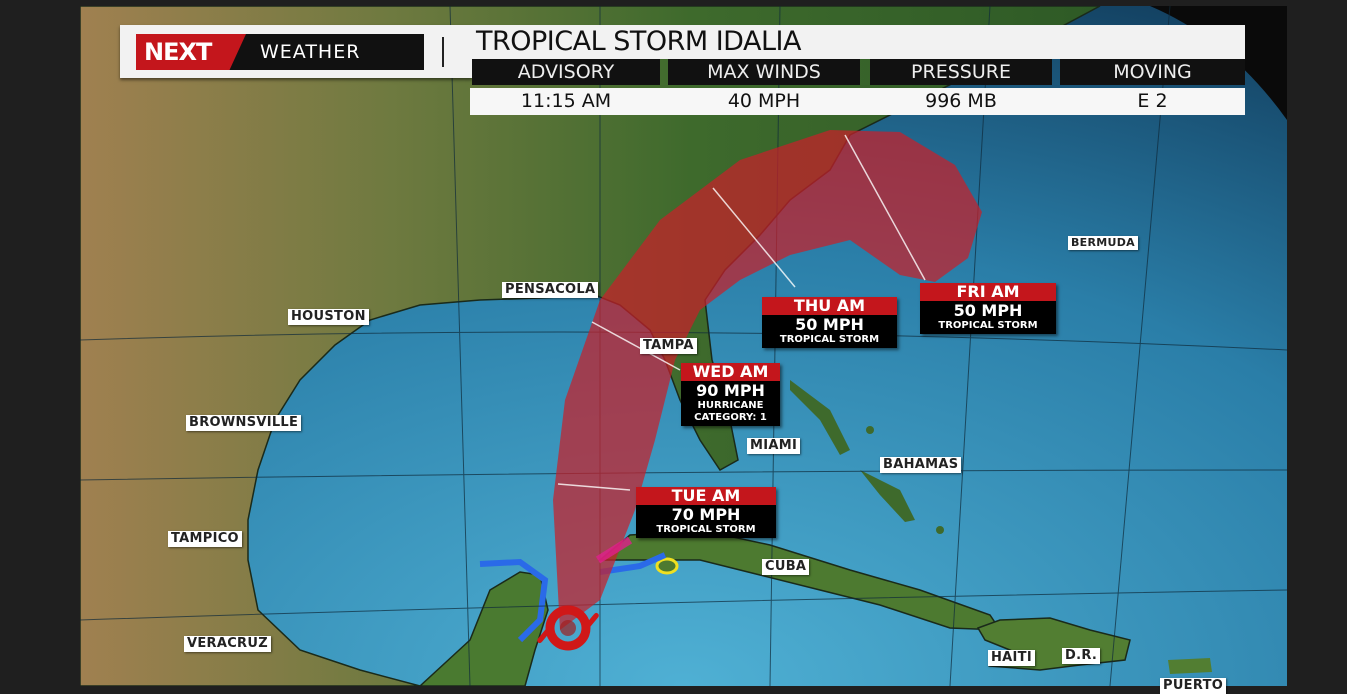 This screenshot has height=694, width=1347. I want to click on label-puerto-rico: PUERTO, so click(1193, 686).